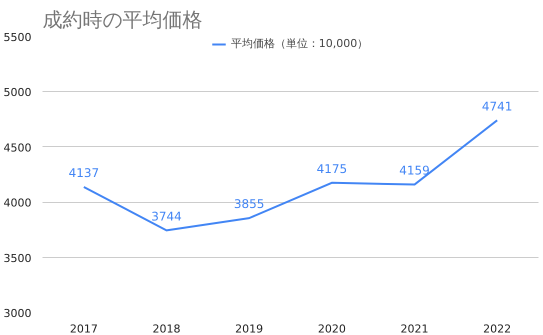  Describe the element at coordinates (249, 328) in the screenshot. I see `x-tick-label: 2019` at that location.